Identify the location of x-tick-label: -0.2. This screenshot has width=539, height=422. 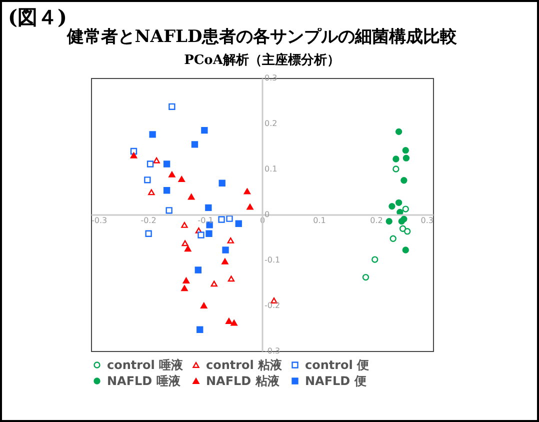
(148, 220).